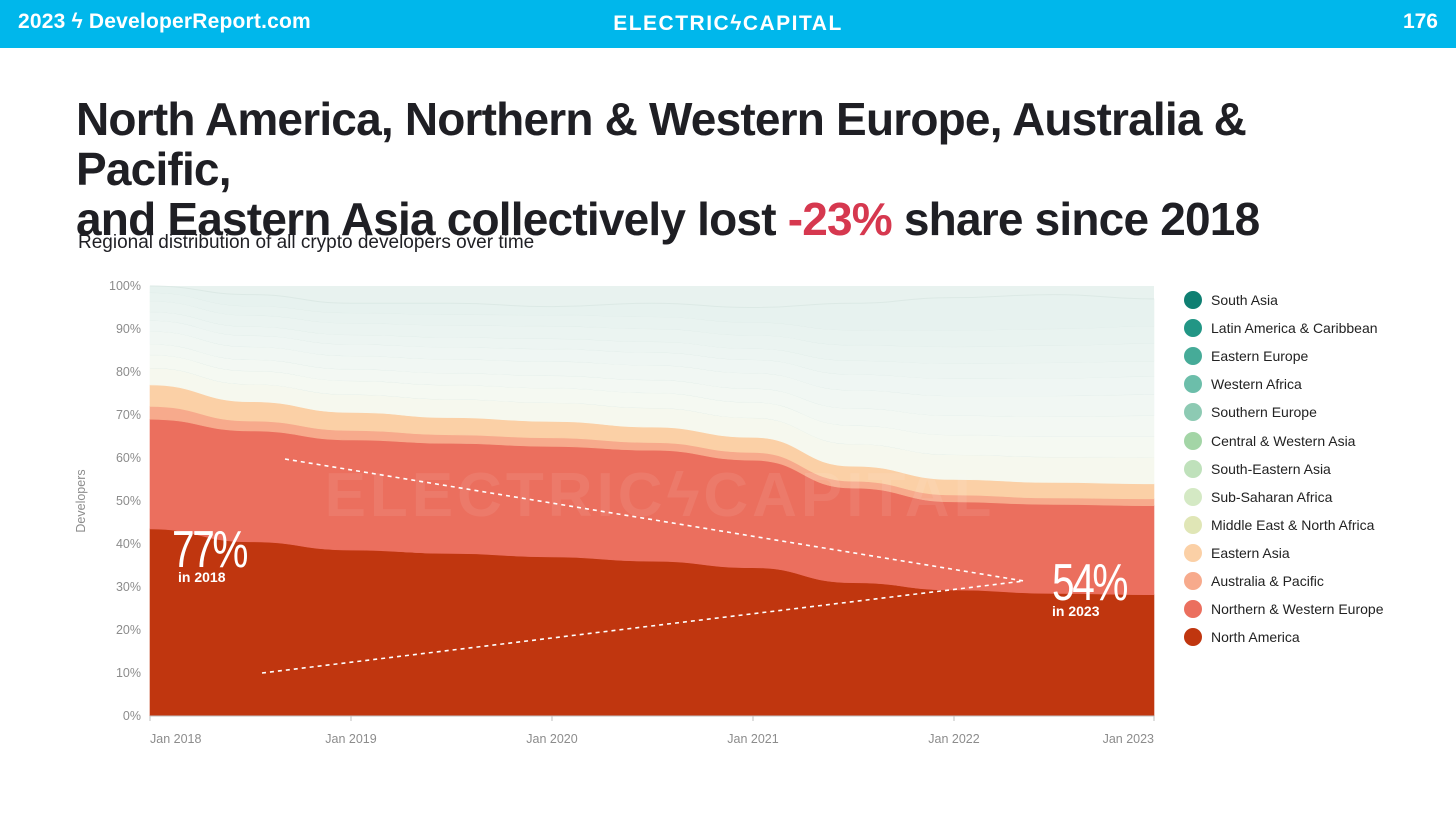 The height and width of the screenshot is (819, 1456). Describe the element at coordinates (1272, 496) in the screenshot. I see `legend-label: Sub-Saharan Africa` at that location.